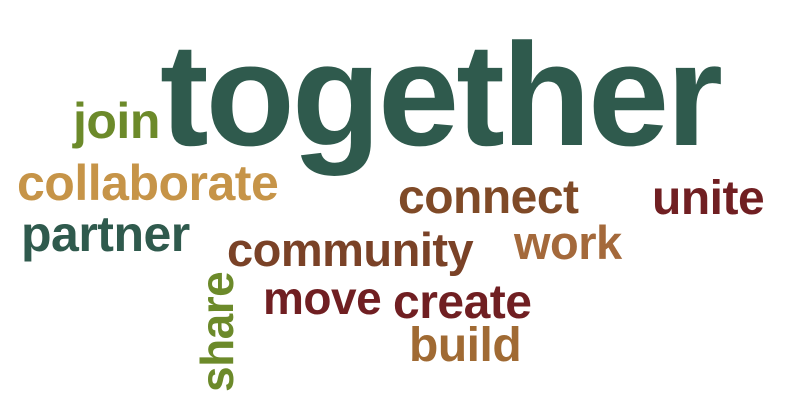 The image size is (798, 407). Describe the element at coordinates (350, 249) in the screenshot. I see `word-community: community` at that location.